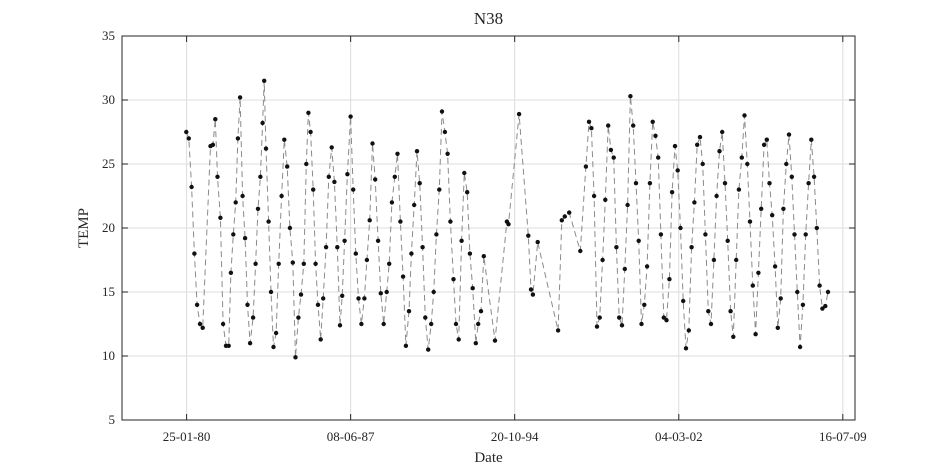 Image resolution: width=945 pixels, height=472 pixels. Describe the element at coordinates (515, 436) in the screenshot. I see `x-tick-label: 20-10-94` at that location.